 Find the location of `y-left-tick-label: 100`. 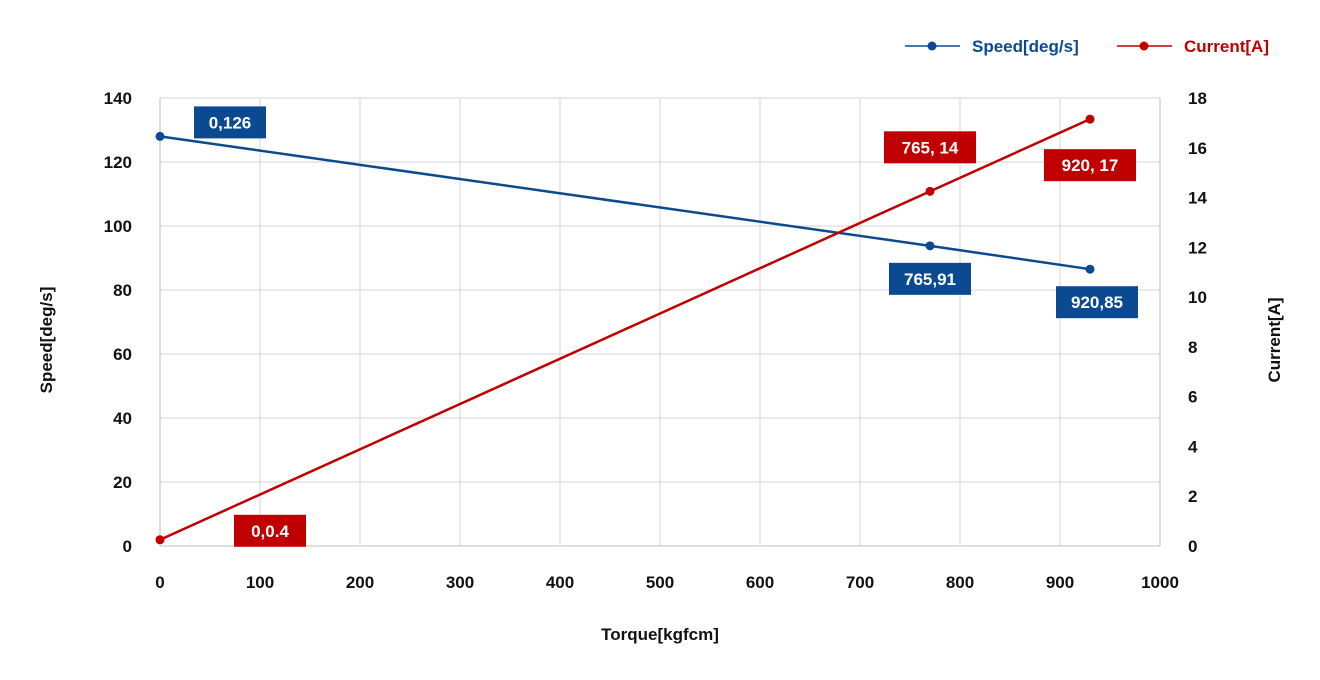

y-left-tick-label: 100 is located at coordinates (118, 226).